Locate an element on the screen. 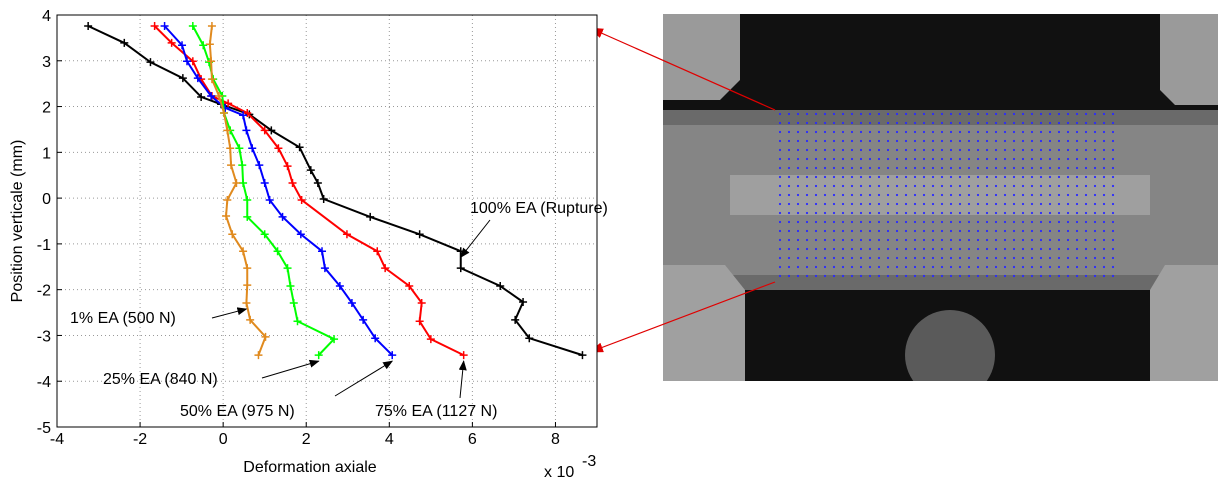  y-tick-label: 4 is located at coordinates (46, 16).